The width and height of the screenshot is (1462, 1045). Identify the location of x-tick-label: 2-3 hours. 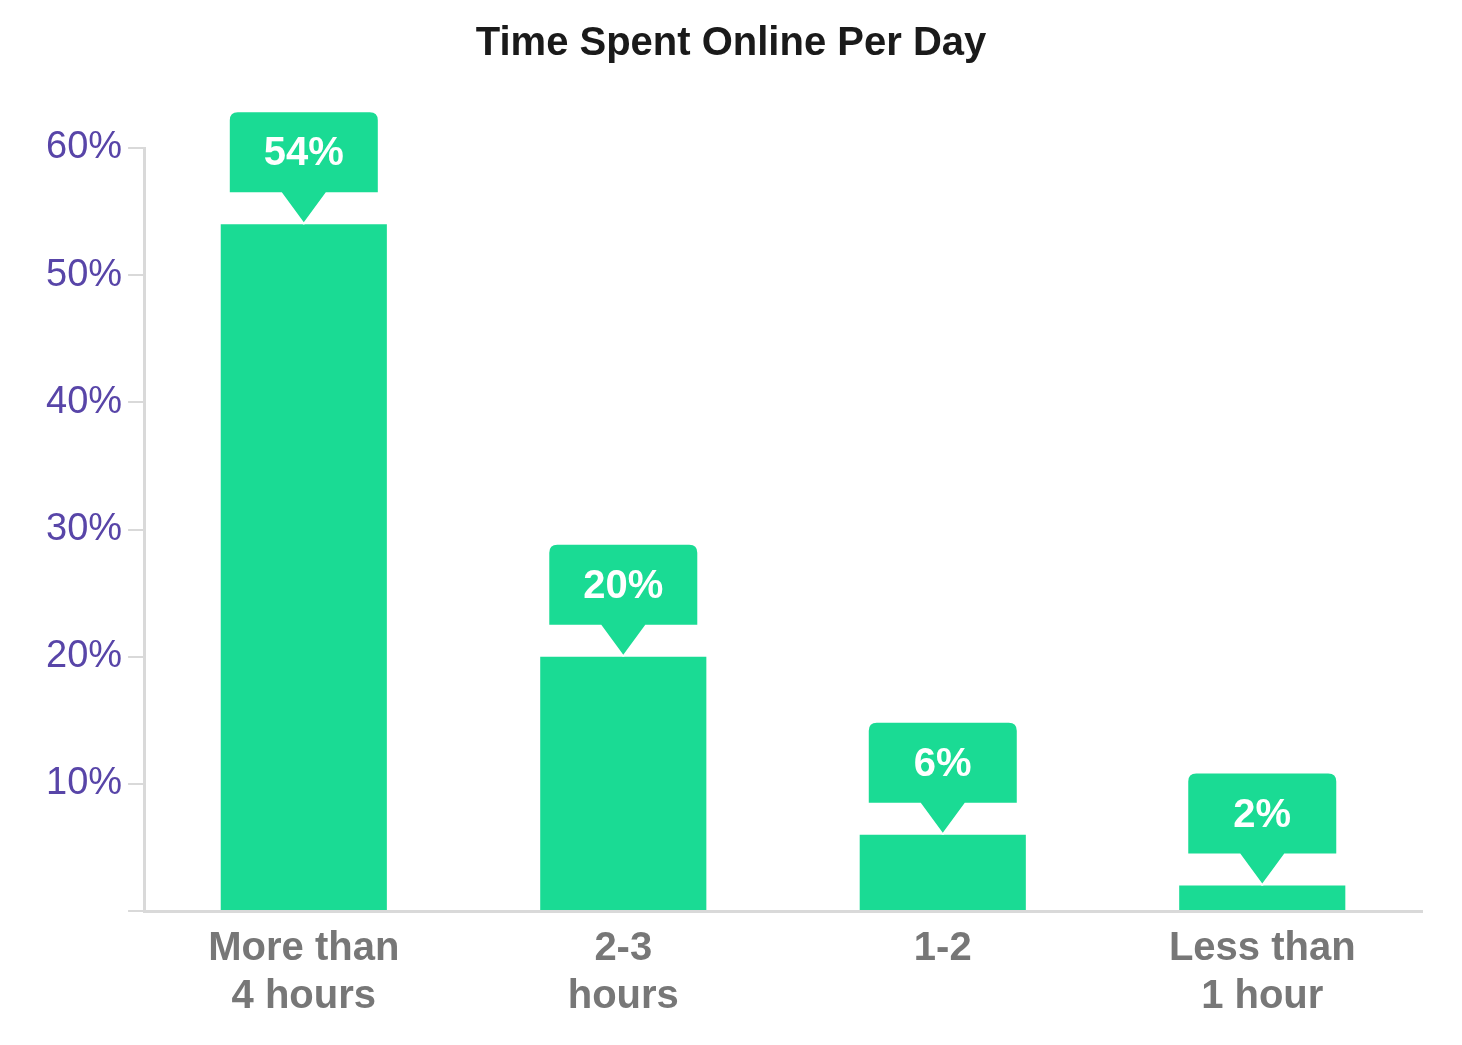
(623, 970).